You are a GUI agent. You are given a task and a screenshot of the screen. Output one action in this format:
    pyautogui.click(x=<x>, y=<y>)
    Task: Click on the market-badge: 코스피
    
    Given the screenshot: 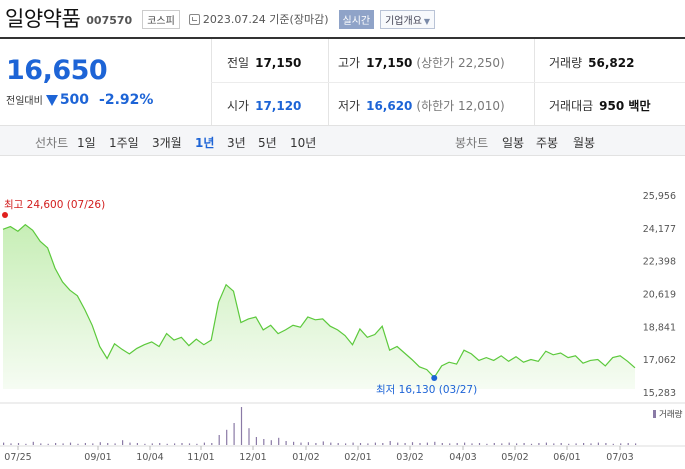 What is the action you would take?
    pyautogui.click(x=161, y=19)
    